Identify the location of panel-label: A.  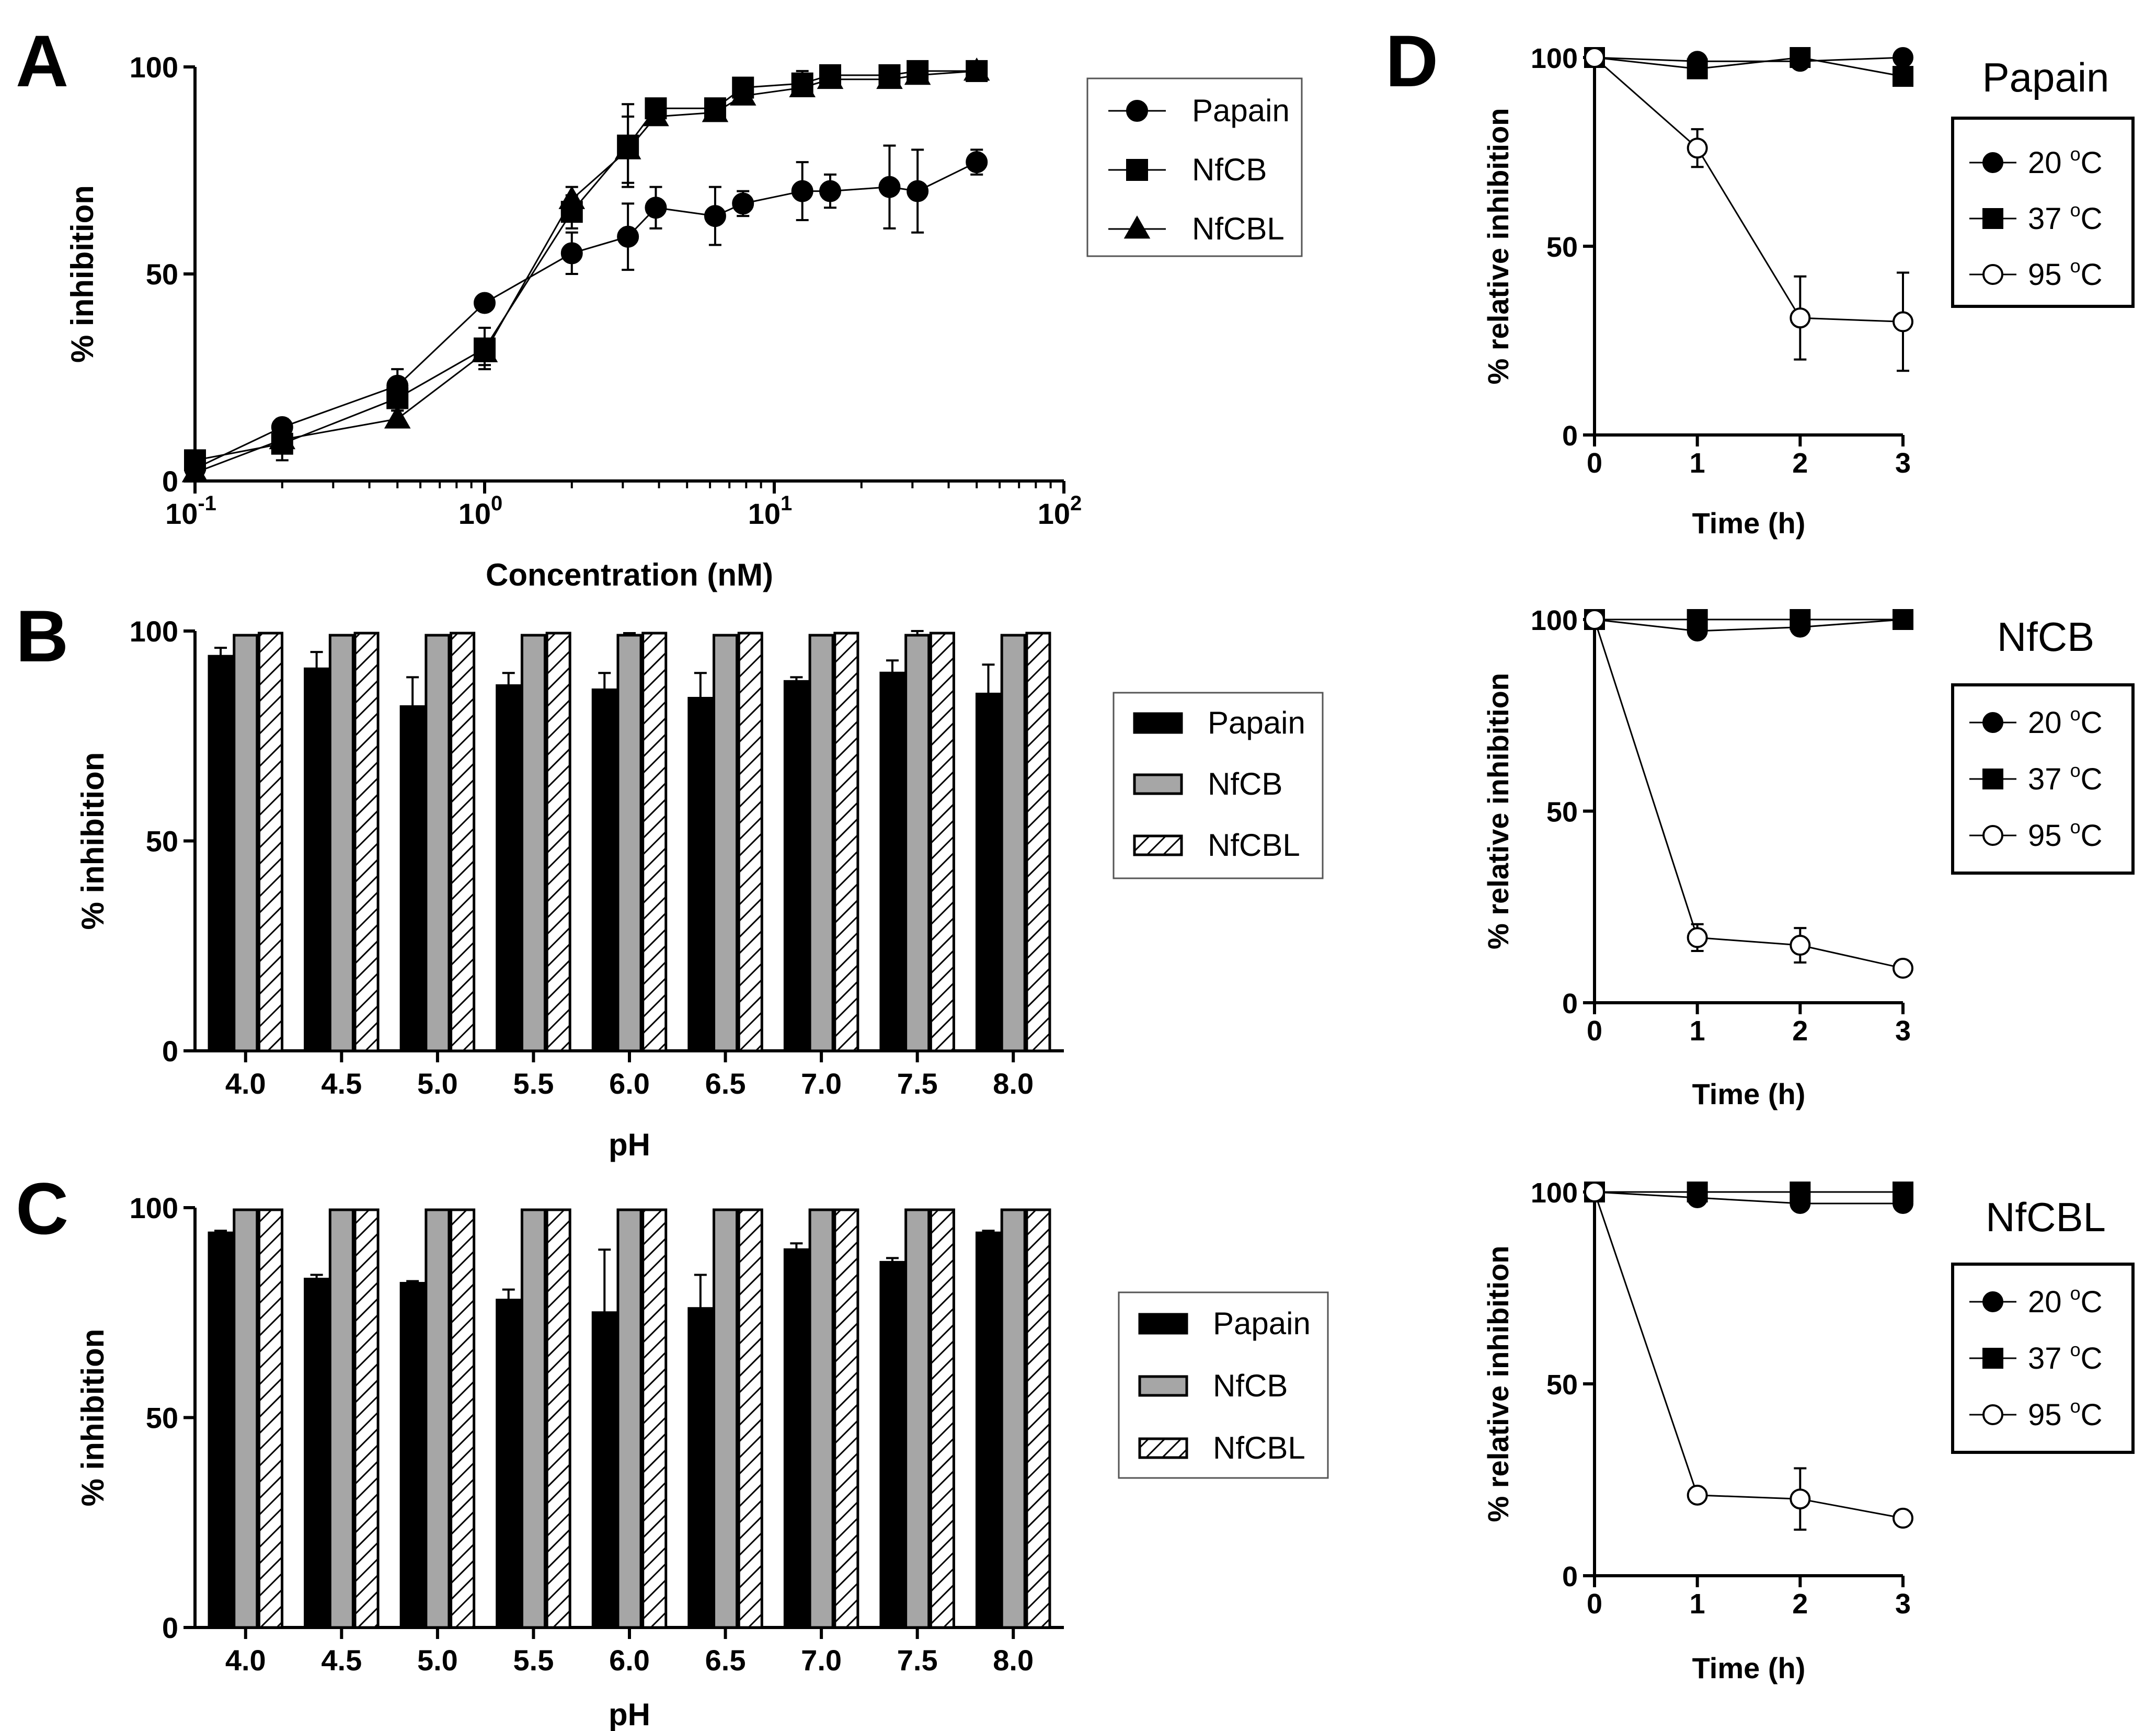
(42, 61).